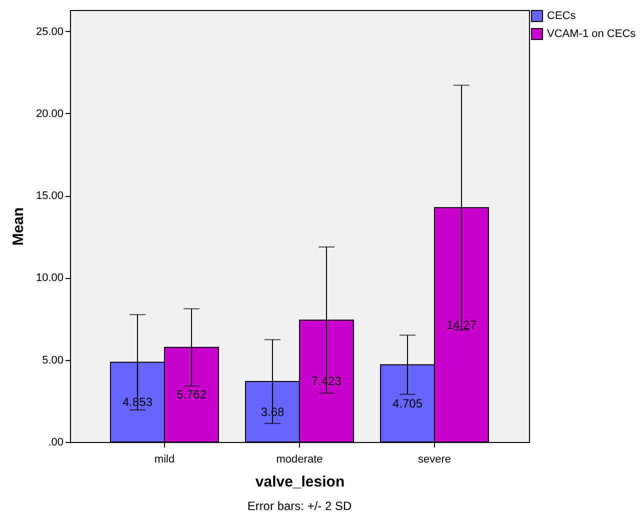 The image size is (642, 520). Describe the element at coordinates (299, 506) in the screenshot. I see `text: Error bars: +/- 2 SD` at that location.